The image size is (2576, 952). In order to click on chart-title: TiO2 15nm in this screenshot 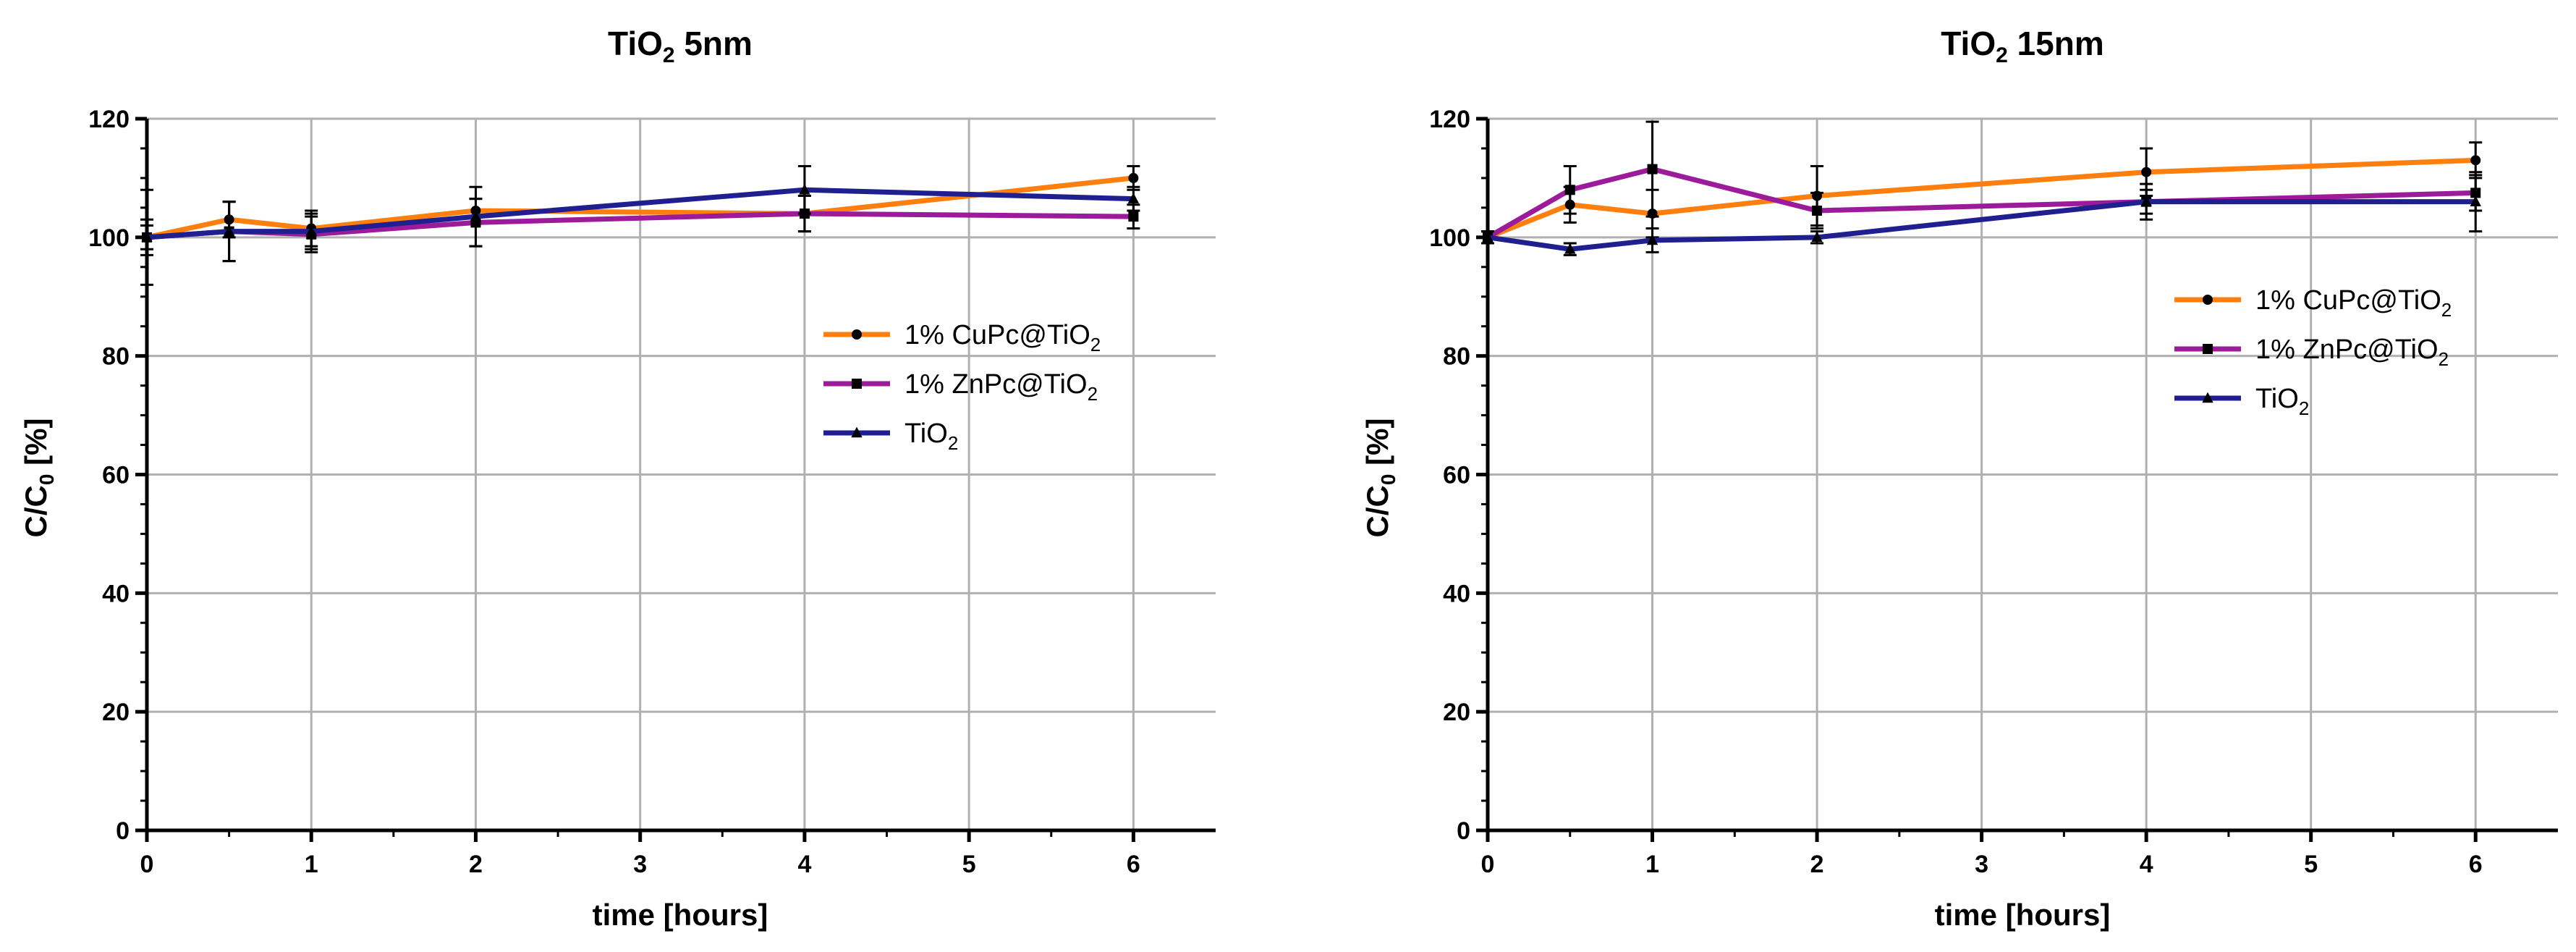, I will do `click(2022, 46)`.